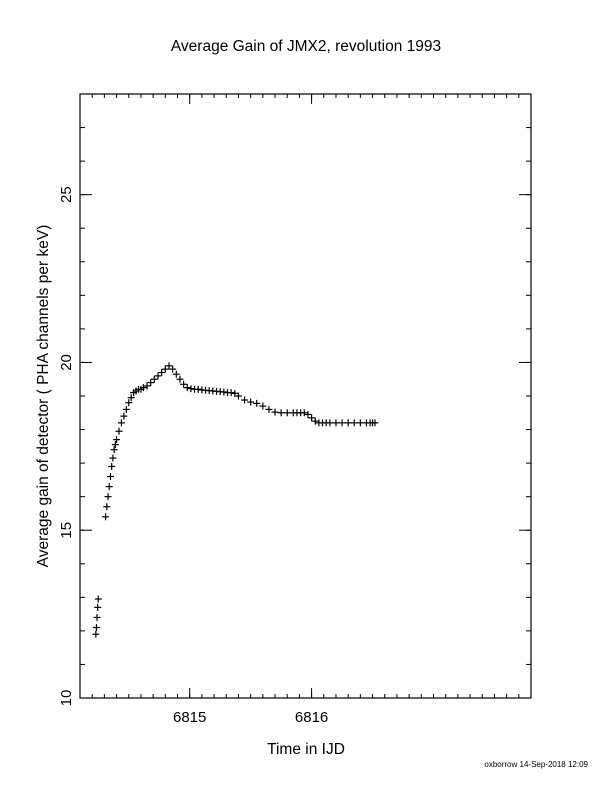 The width and height of the screenshot is (612, 792). I want to click on footer-stamp: oxborrow 14-Sep-2018 12:09, so click(536, 764).